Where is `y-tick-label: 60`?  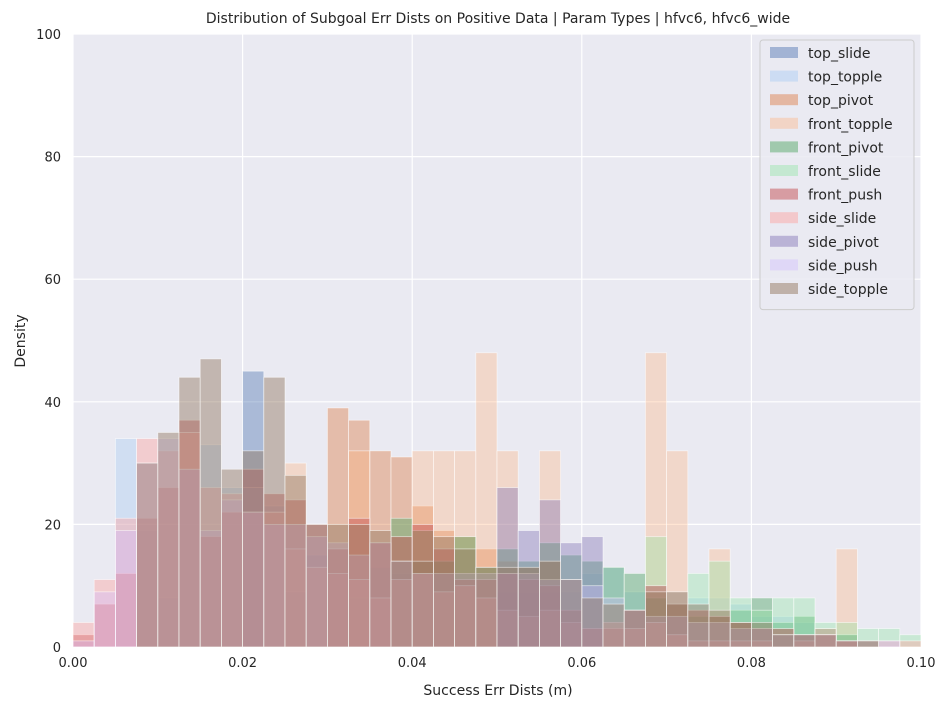 y-tick-label: 60 is located at coordinates (52, 280).